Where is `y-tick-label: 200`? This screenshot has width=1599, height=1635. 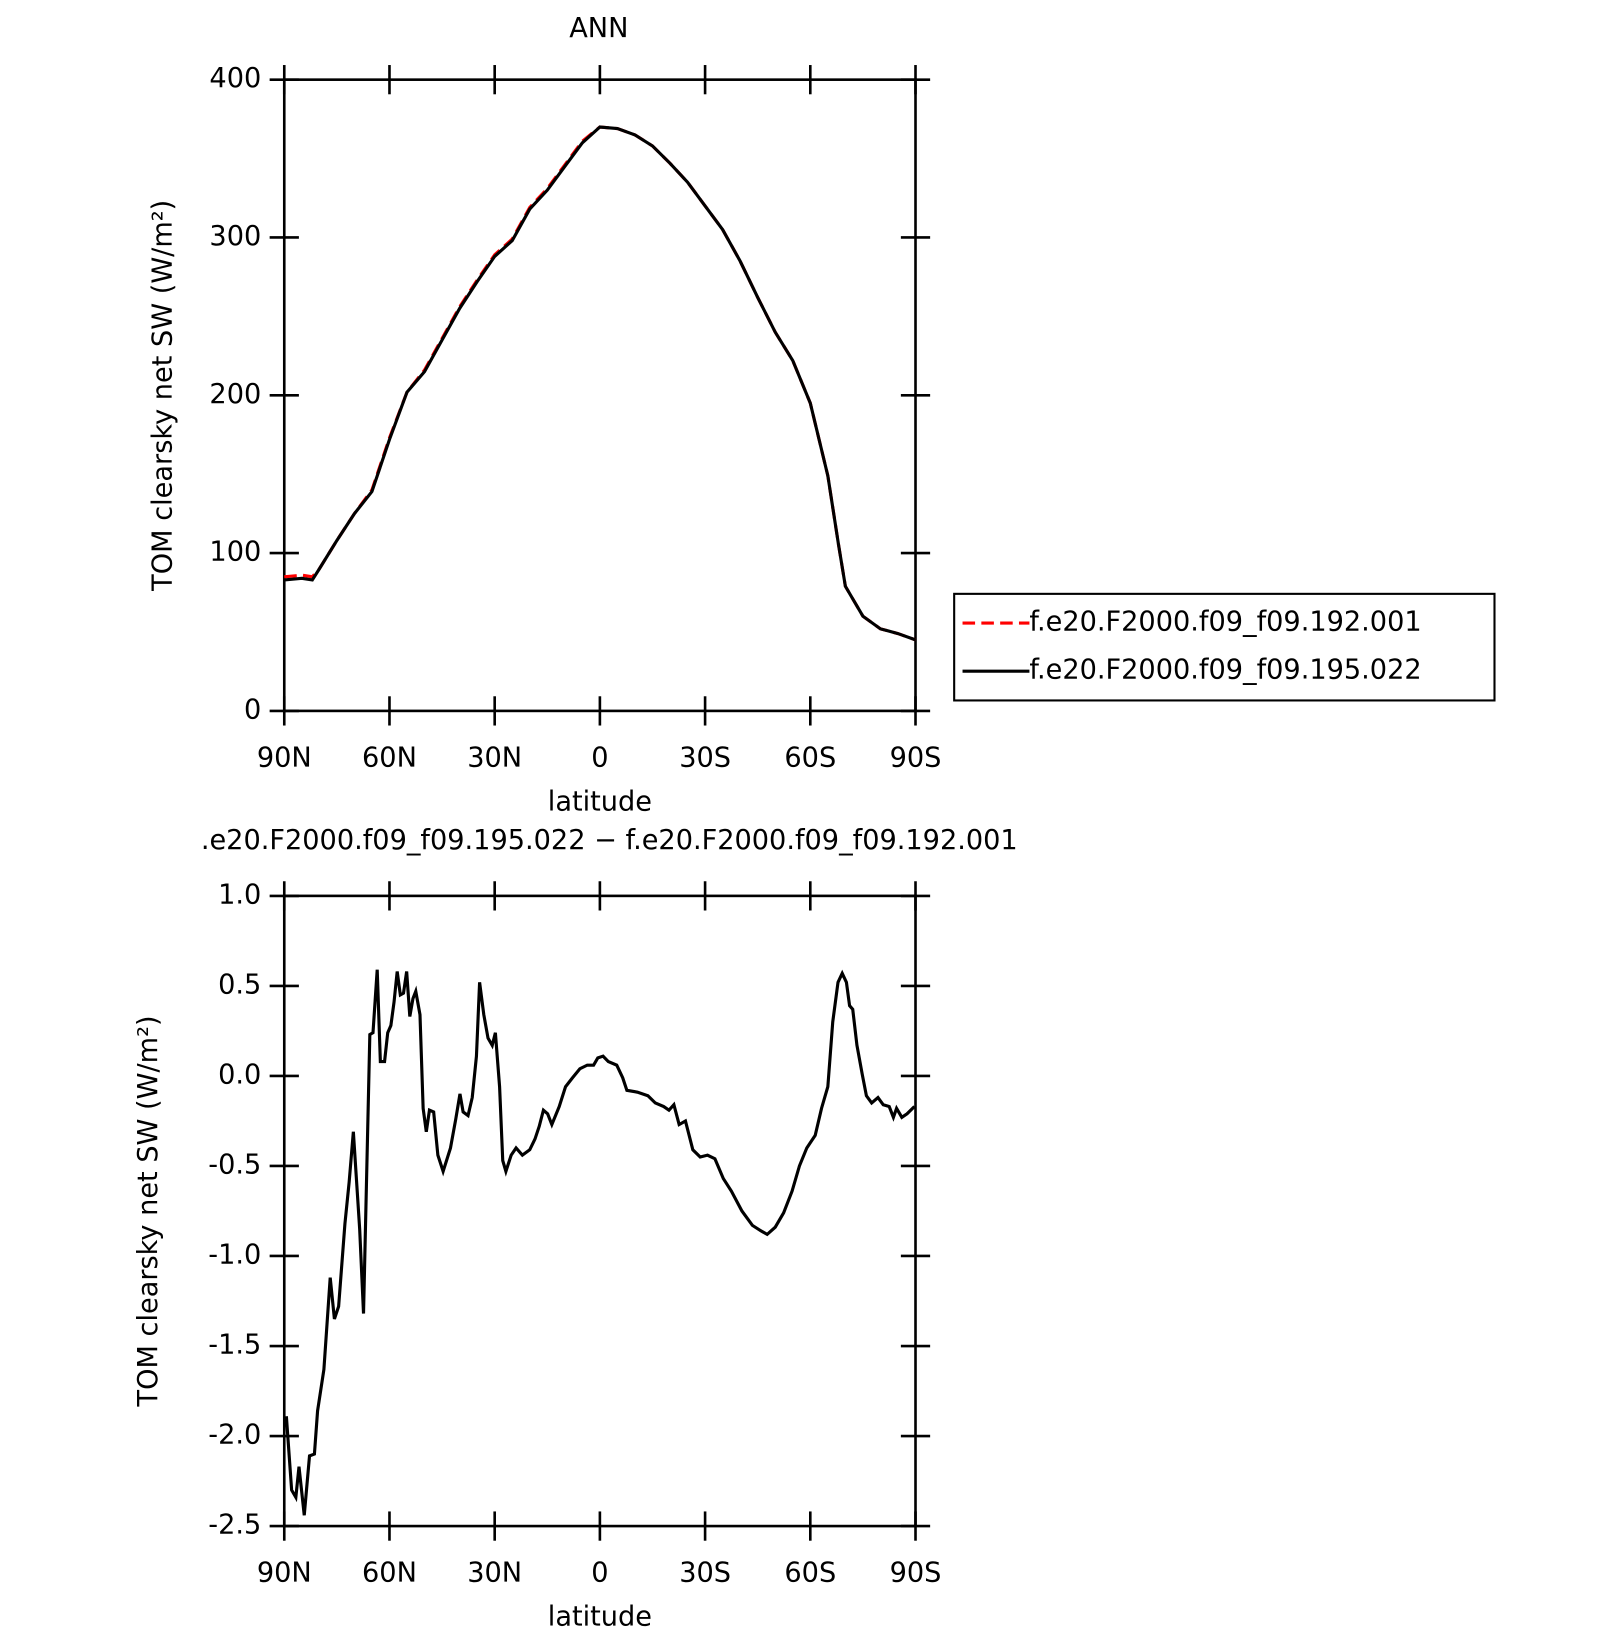 y-tick-label: 200 is located at coordinates (235, 394).